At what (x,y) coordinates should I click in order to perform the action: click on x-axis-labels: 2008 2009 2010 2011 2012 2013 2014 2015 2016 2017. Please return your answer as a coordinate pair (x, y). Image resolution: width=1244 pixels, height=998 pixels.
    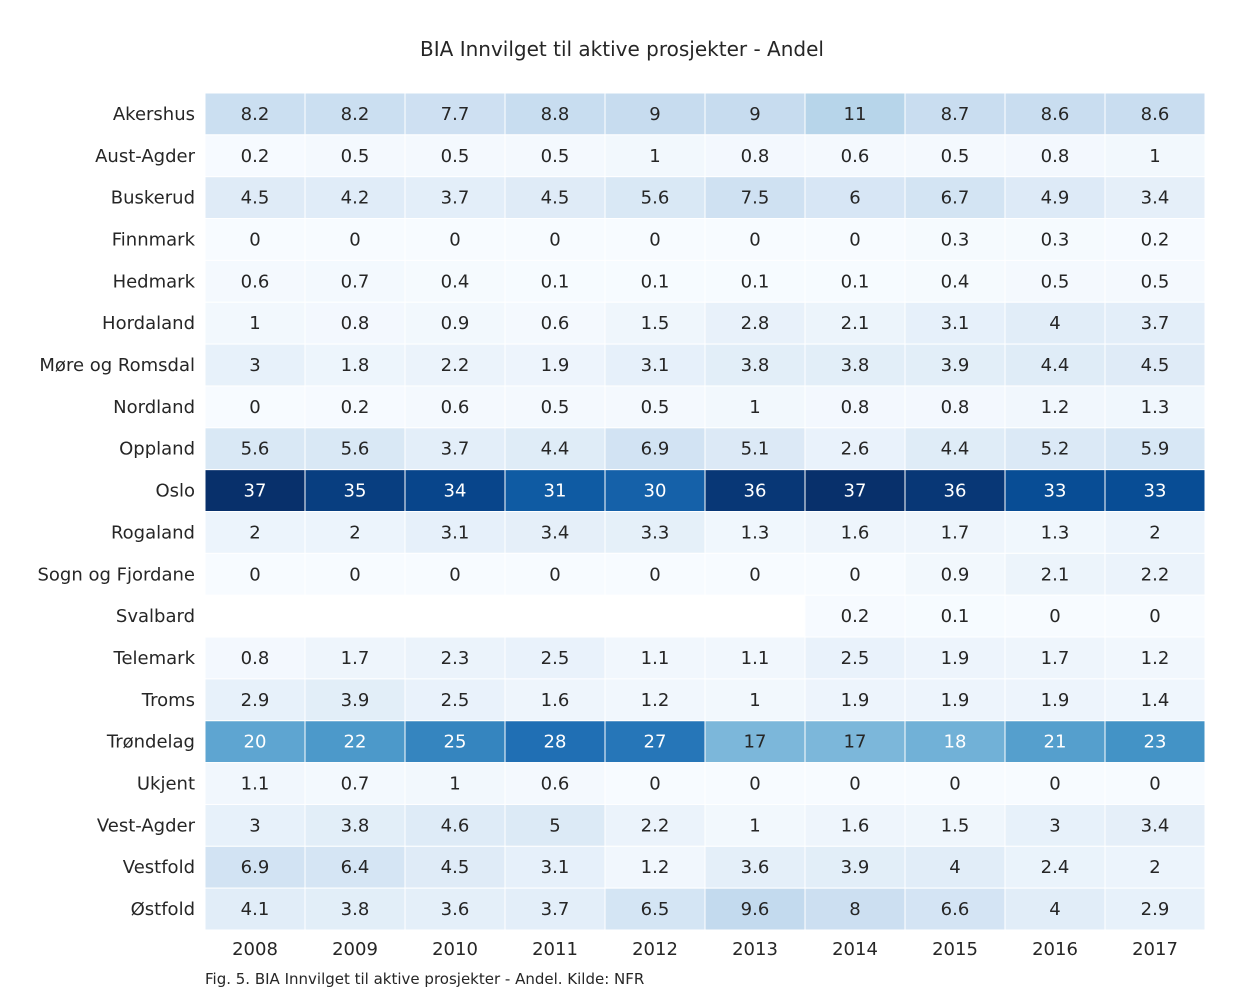
    Looking at the image, I should click on (705, 949).